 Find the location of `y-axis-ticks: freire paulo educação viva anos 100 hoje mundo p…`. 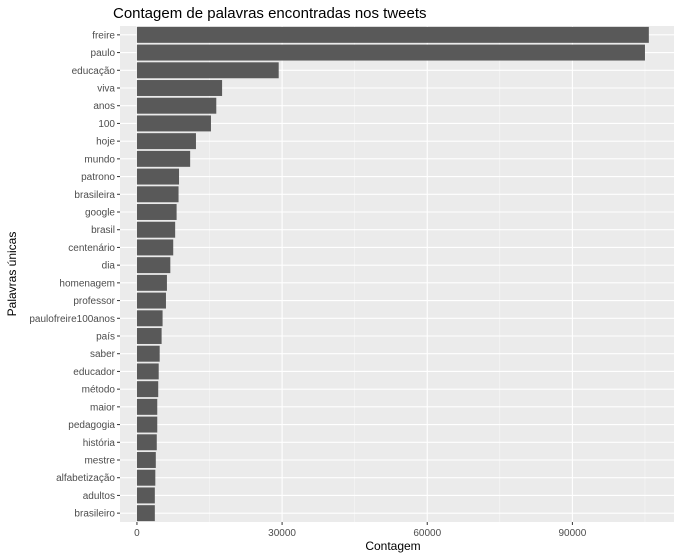

y-axis-ticks: freire paulo educação viva anos 100 hoje mundo p… is located at coordinates (74, 275).